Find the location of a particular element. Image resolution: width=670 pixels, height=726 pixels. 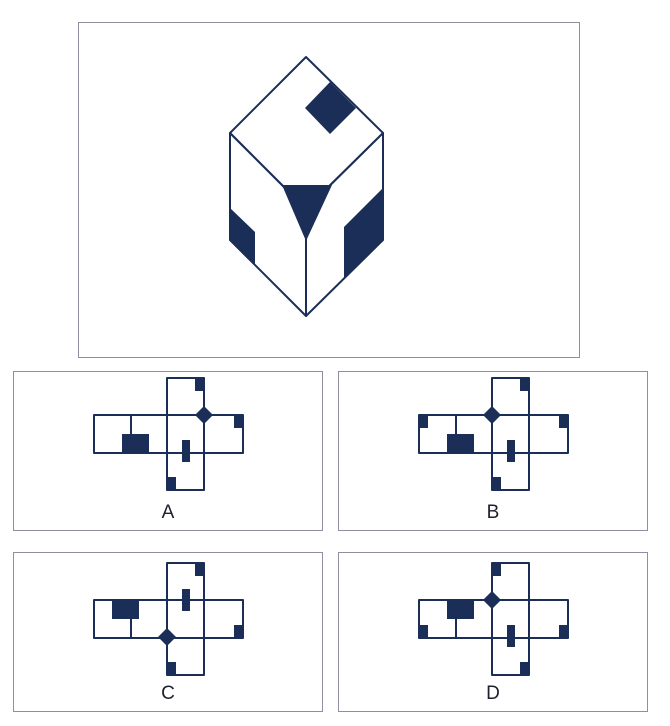

option-d-card: D is located at coordinates (493, 632).